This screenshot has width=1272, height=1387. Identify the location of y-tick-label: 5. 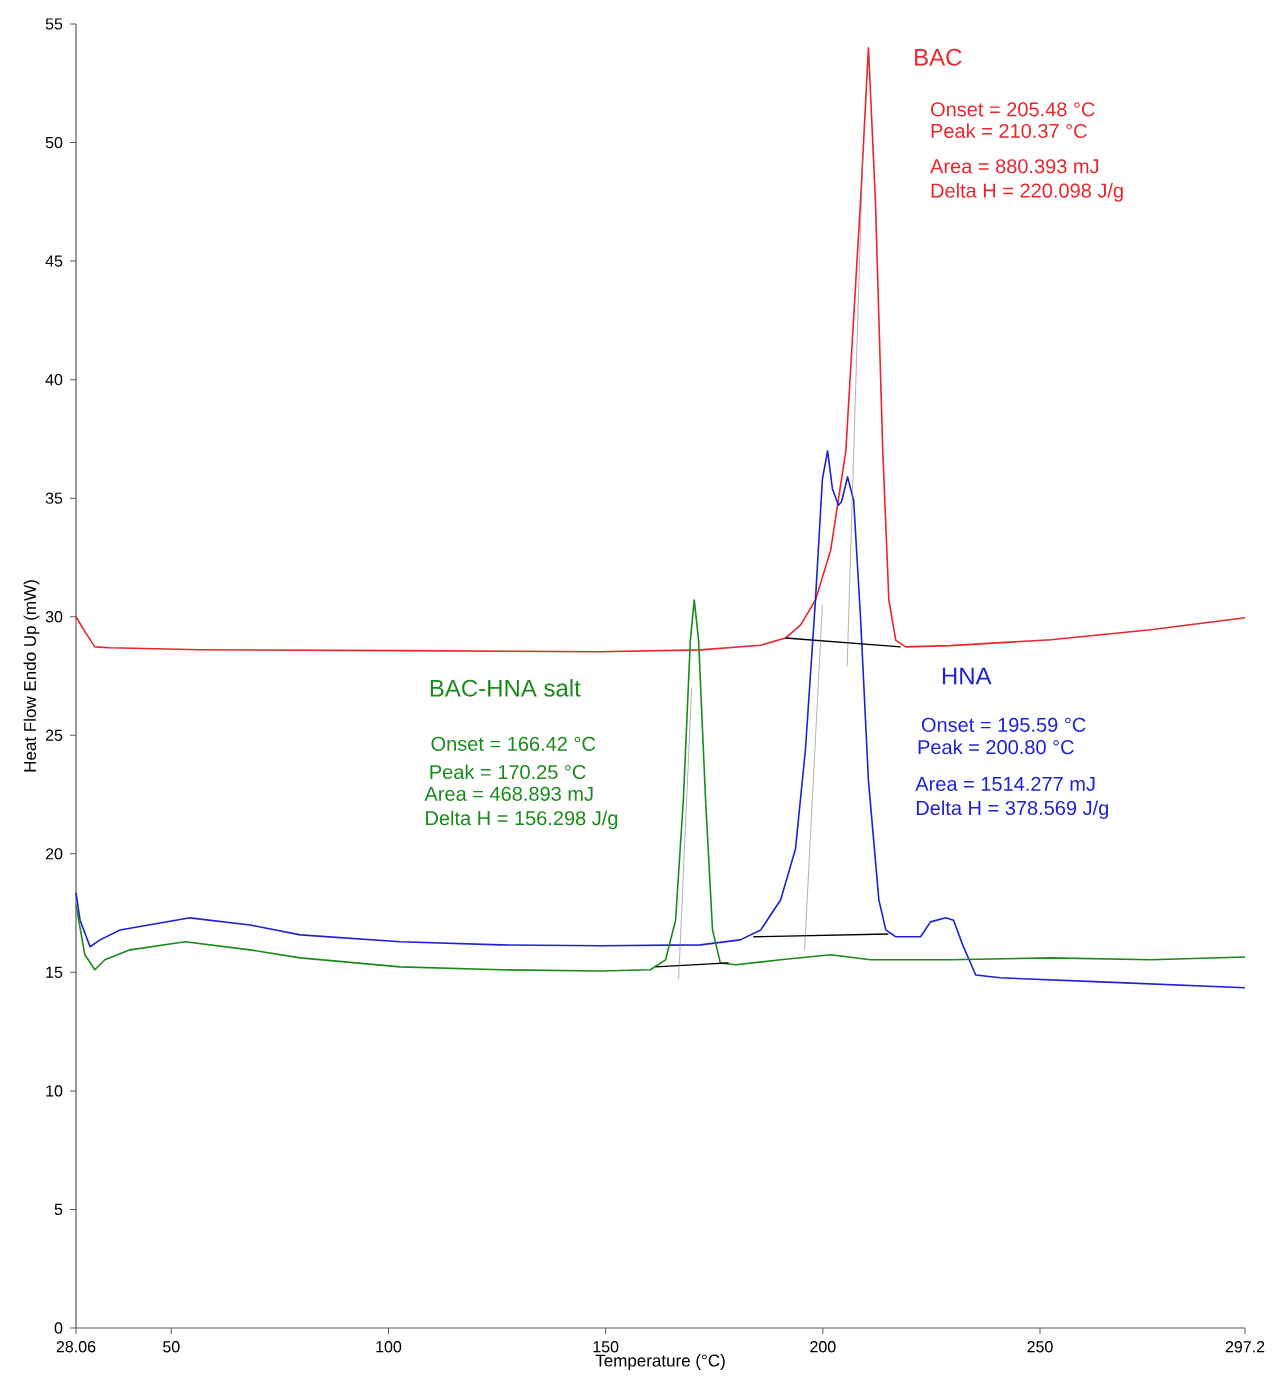
(58, 1209).